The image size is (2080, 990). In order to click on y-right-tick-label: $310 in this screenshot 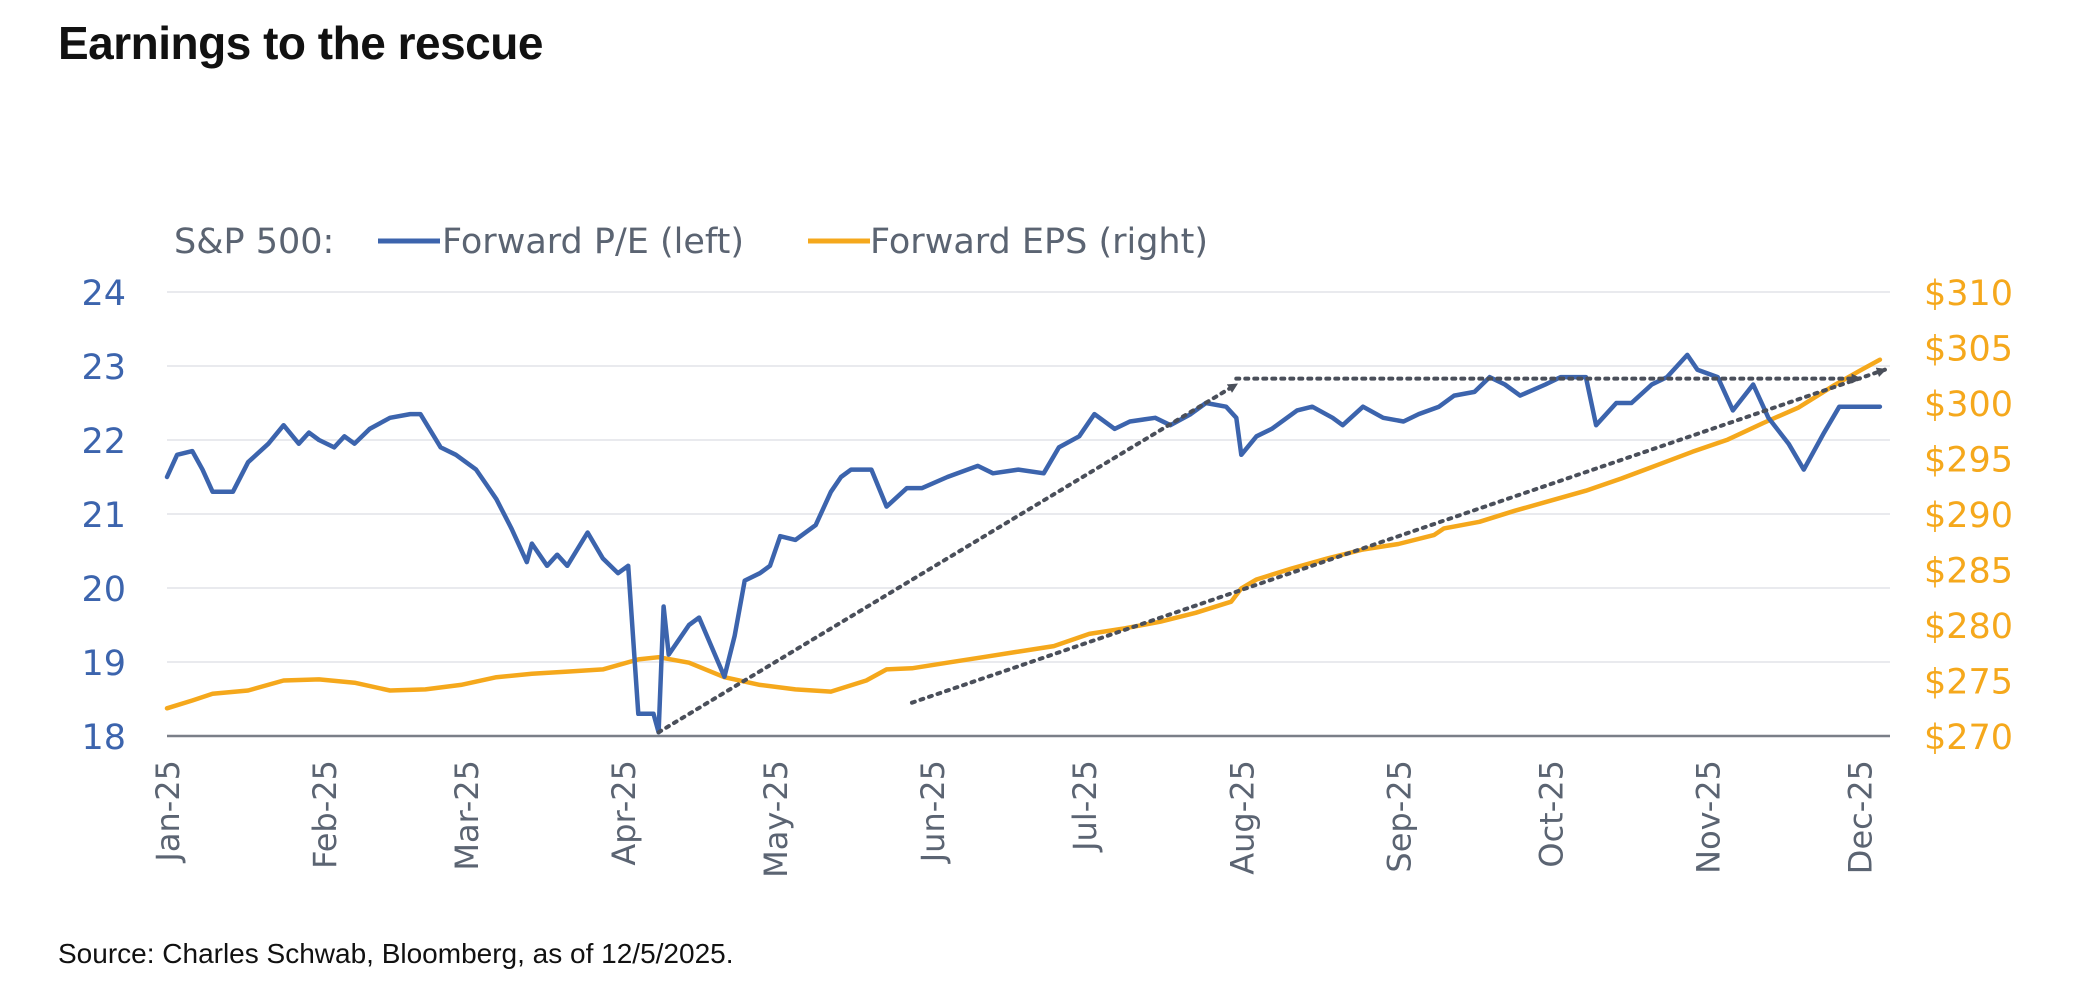, I will do `click(1968, 294)`.